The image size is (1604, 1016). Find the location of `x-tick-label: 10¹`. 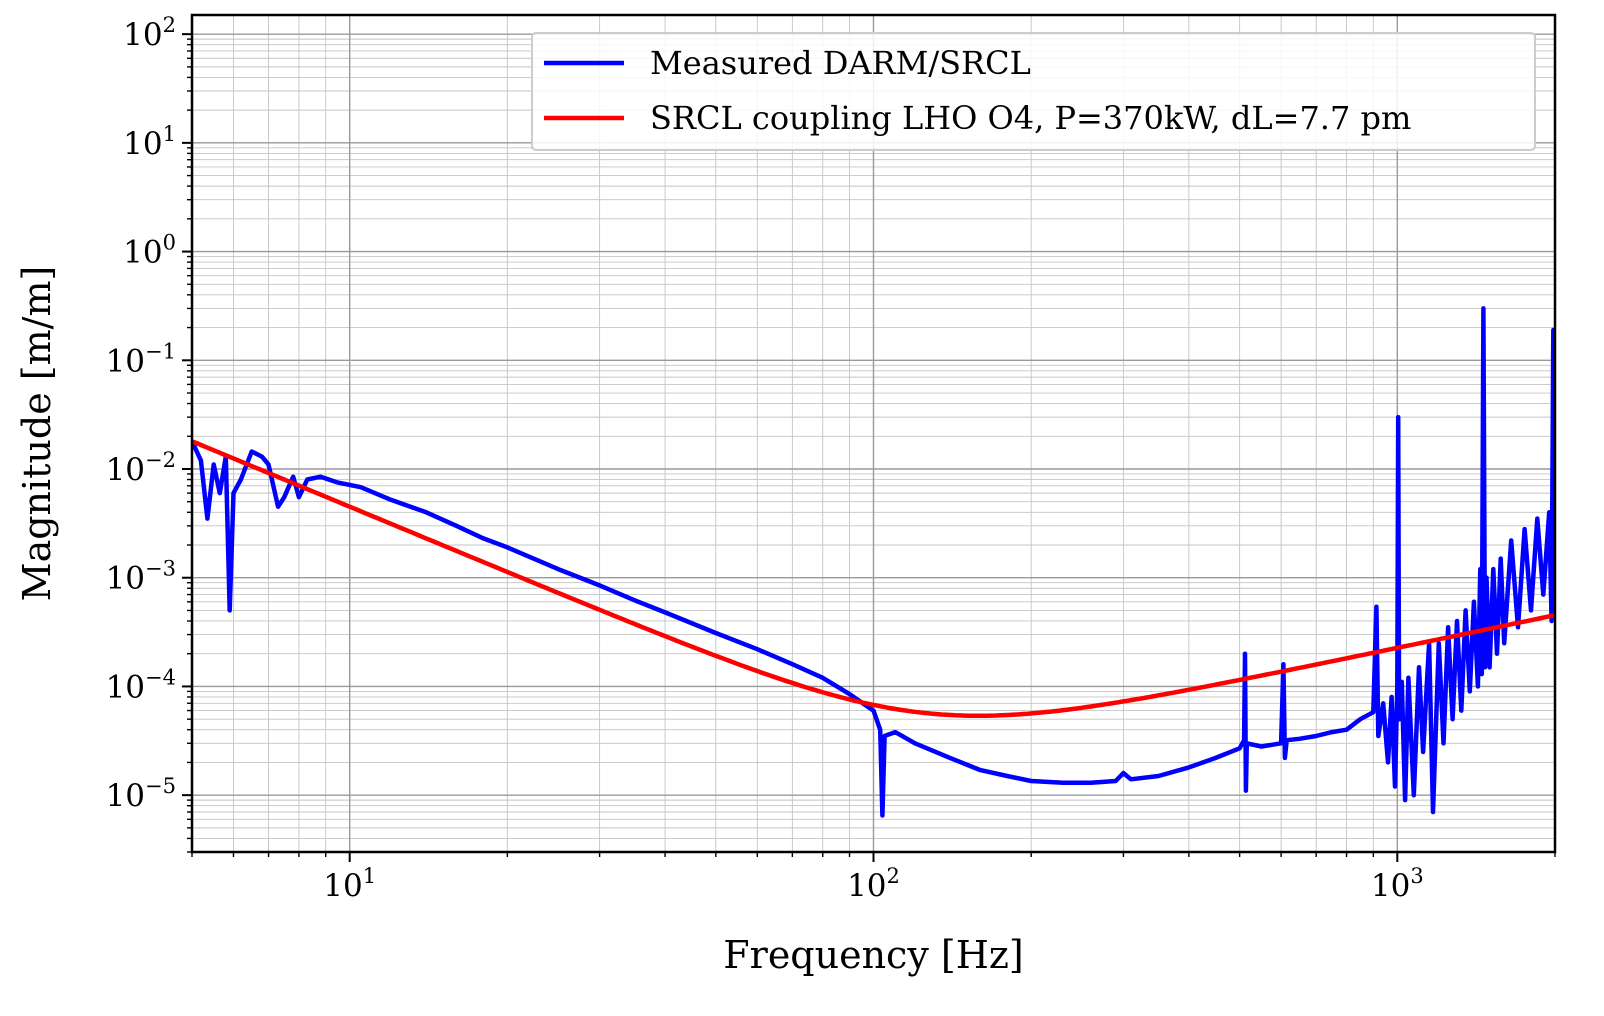

x-tick-label: 10¹ is located at coordinates (349, 884).